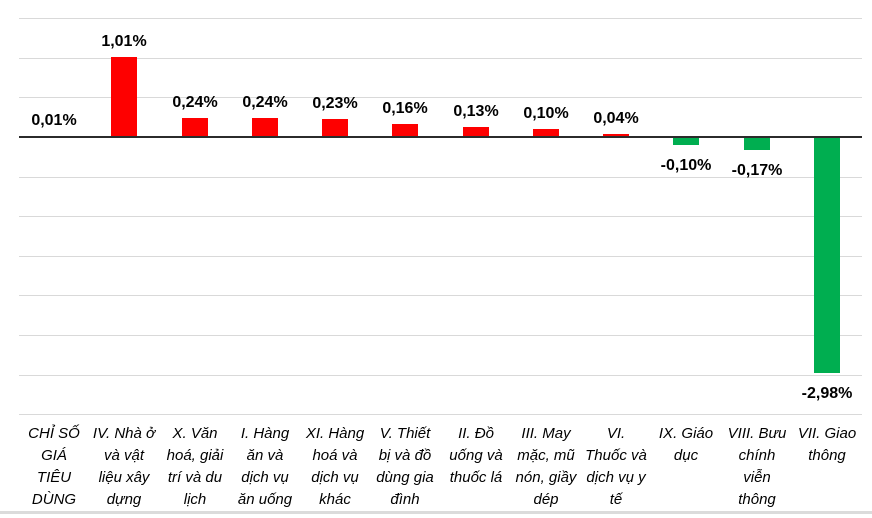  Describe the element at coordinates (265, 466) in the screenshot. I see `category-label: I. Hàng ăn và dịch vụ ăn uống` at that location.